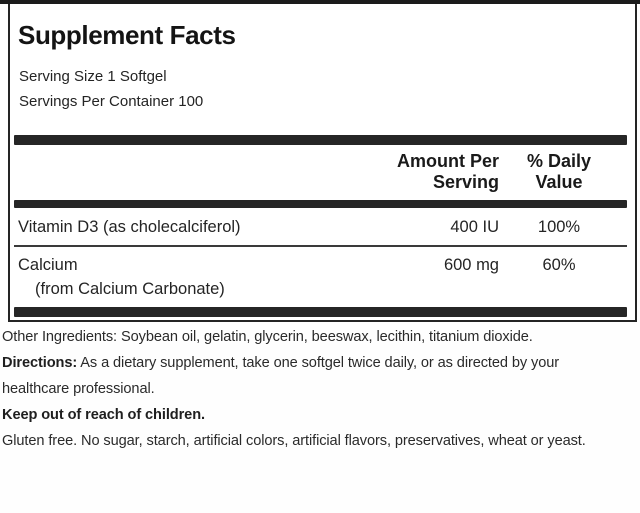  What do you see at coordinates (559, 161) in the screenshot?
I see `header-daily-line1: % Daily` at bounding box center [559, 161].